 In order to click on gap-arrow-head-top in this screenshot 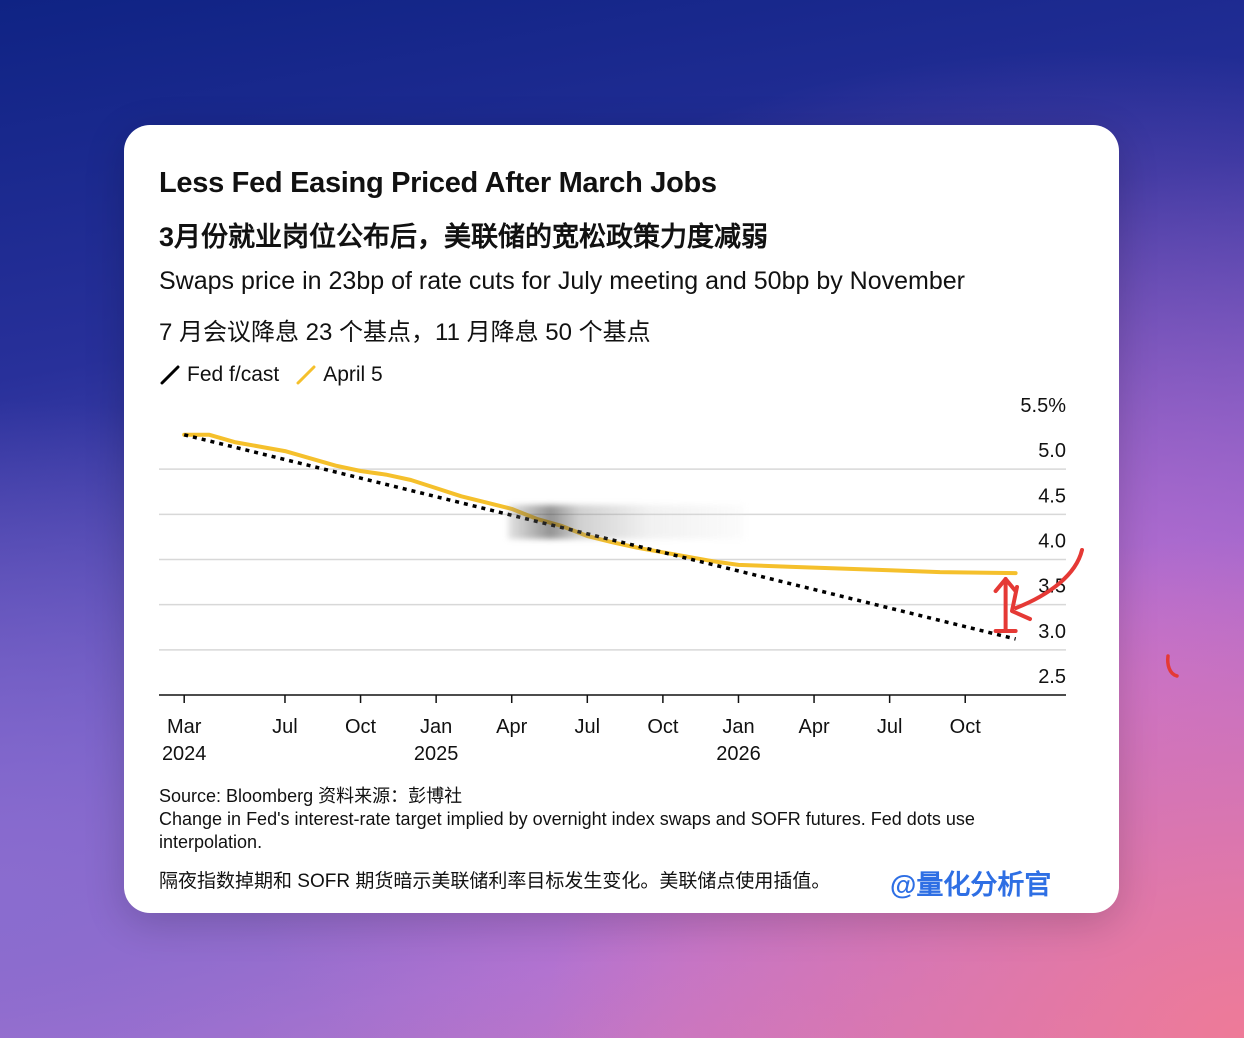, I will do `click(1005, 585)`.